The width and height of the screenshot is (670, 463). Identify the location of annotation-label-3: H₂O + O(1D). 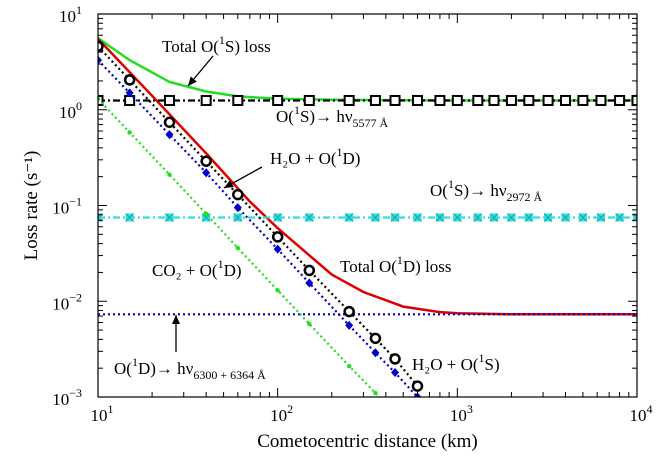
(315, 156).